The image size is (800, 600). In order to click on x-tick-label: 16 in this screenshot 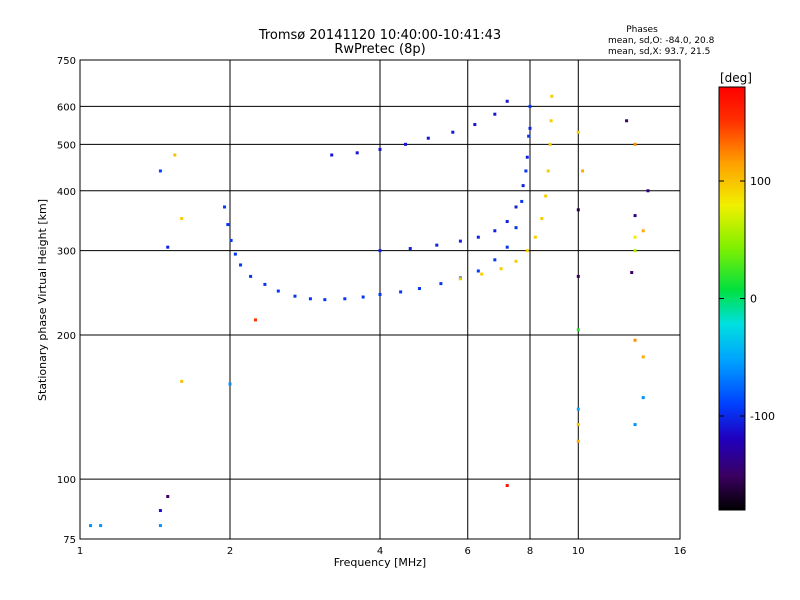, I will do `click(680, 551)`.